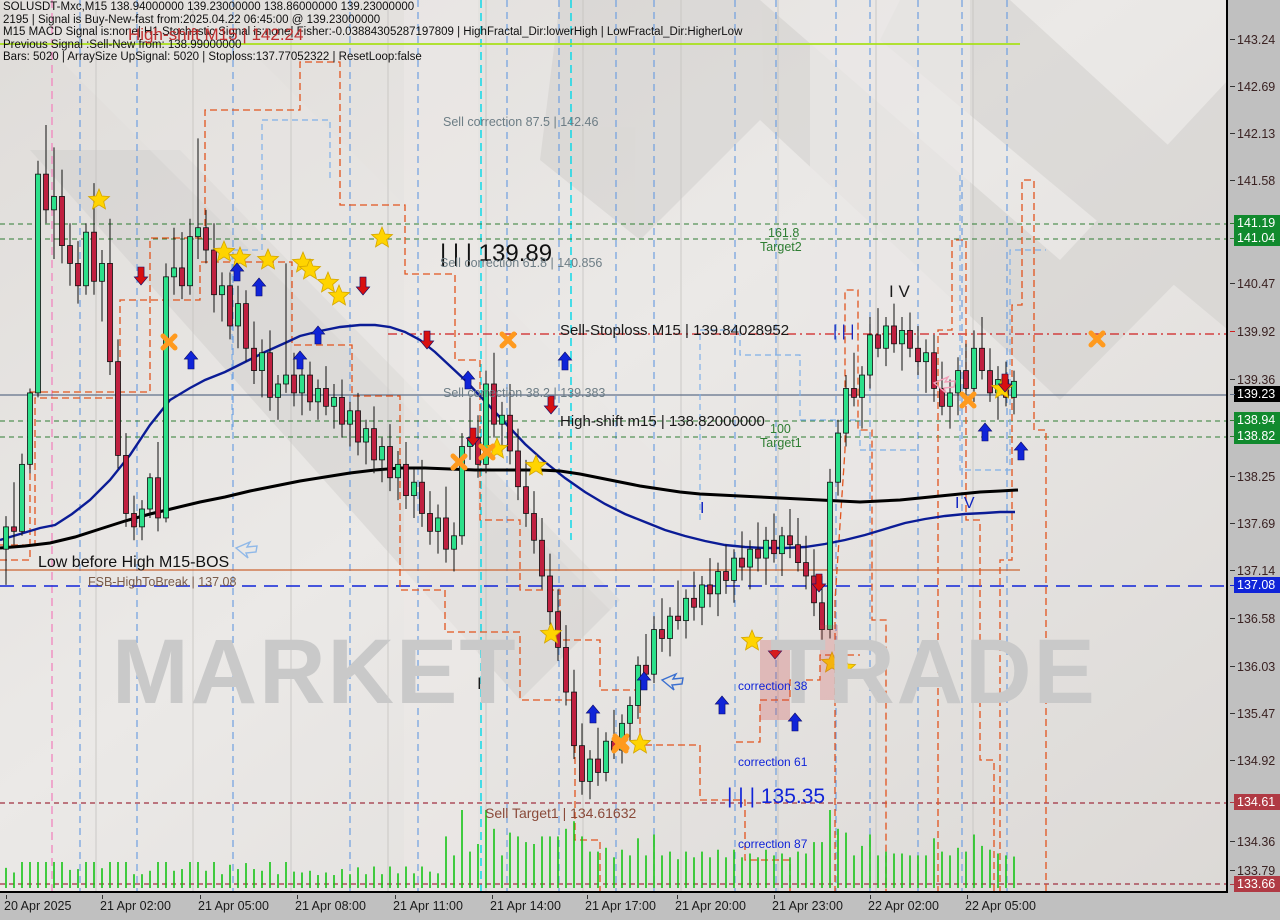 This screenshot has height=920, width=1280. I want to click on high-shift-m15: High-shift m15 | 138.82000000, so click(662, 421).